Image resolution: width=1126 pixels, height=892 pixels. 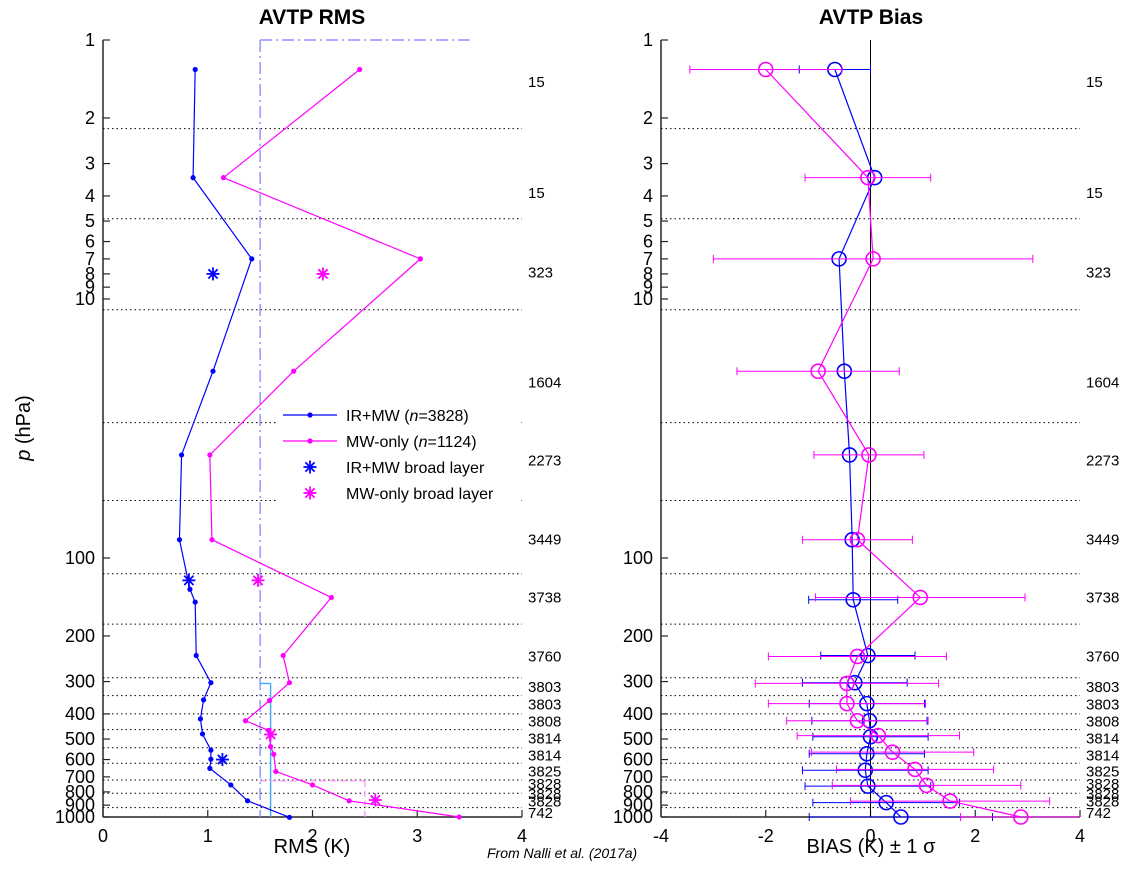 I want to click on bias-y-tick-label-10: 100, so click(x=638, y=558).